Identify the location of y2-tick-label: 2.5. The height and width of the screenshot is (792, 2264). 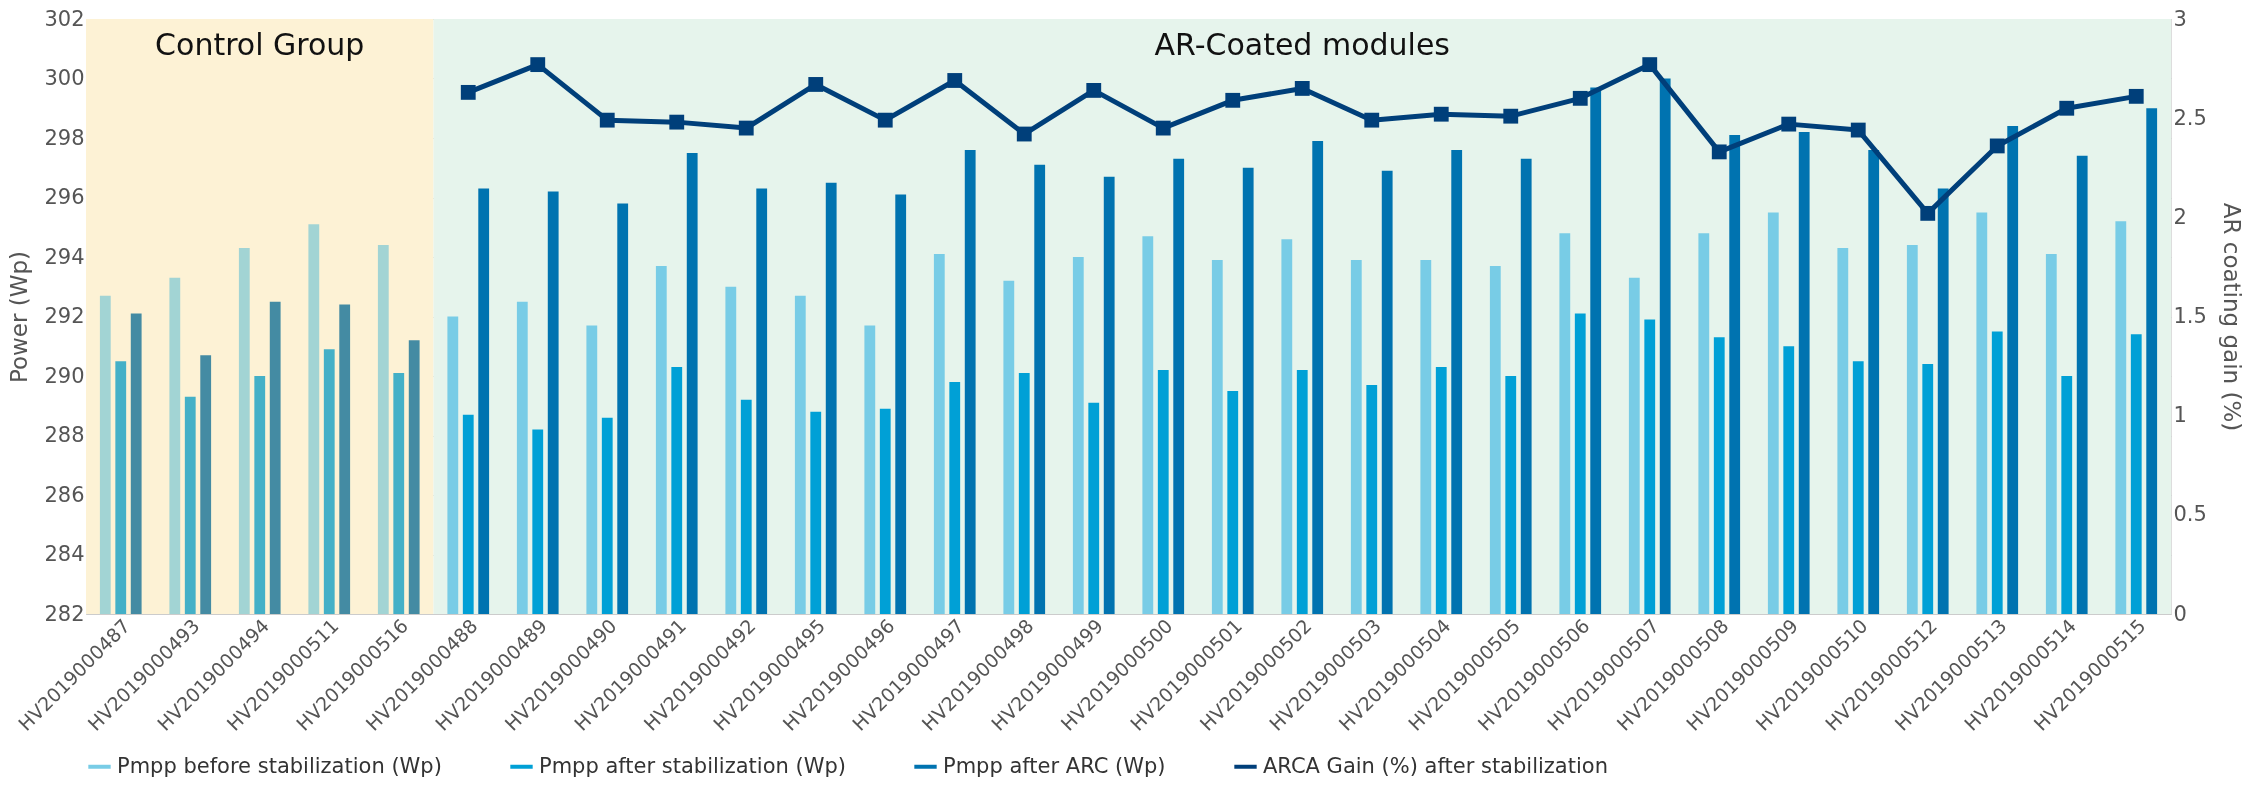
(2190, 117).